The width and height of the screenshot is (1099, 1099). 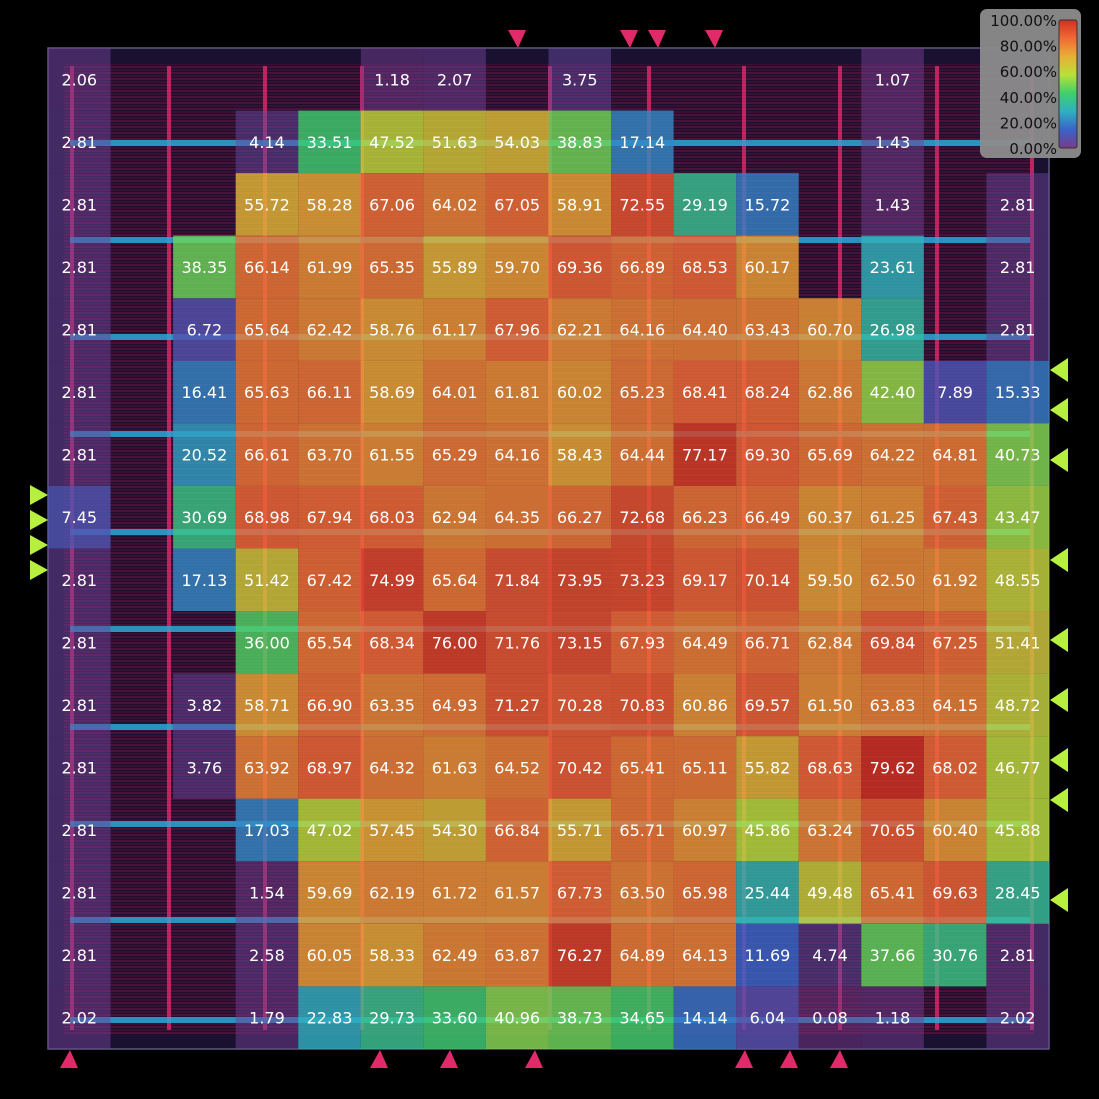 What do you see at coordinates (955, 580) in the screenshot?
I see `heatmap-cell-label: 61.92` at bounding box center [955, 580].